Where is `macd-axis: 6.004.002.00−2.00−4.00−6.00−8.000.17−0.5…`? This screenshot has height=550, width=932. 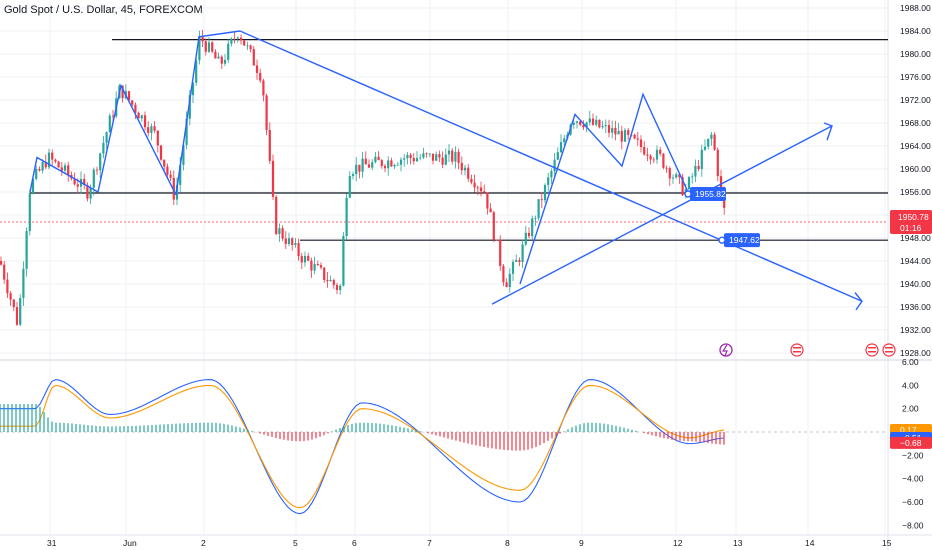
macd-axis: 6.004.002.00−2.00−4.00−6.00−8.000.17−0.5… is located at coordinates (911, 443).